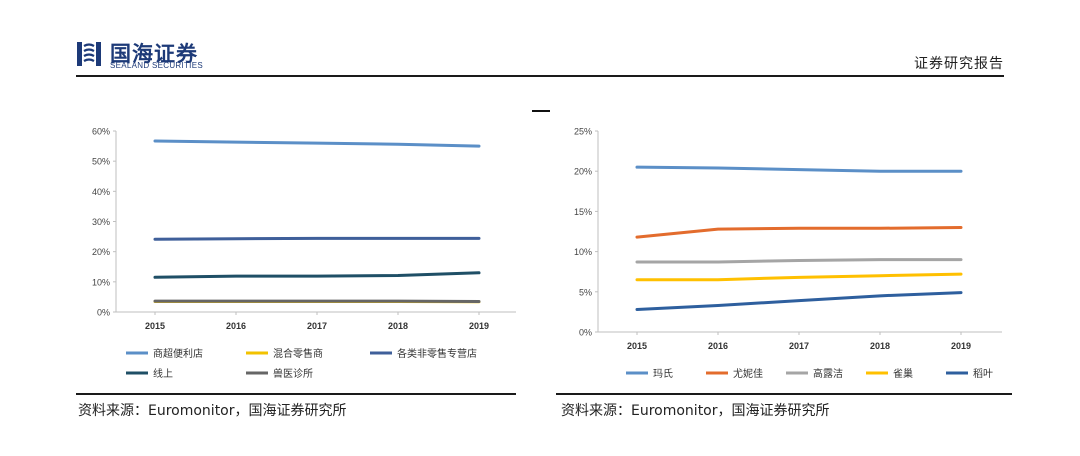  What do you see at coordinates (784, 394) in the screenshot?
I see `source-divider-right` at bounding box center [784, 394].